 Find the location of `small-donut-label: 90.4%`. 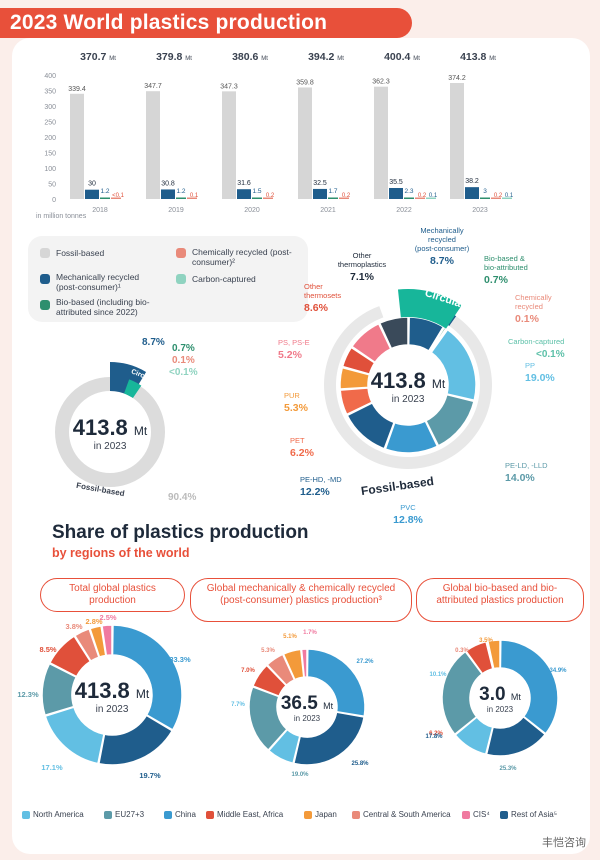

small-donut-label: 90.4% is located at coordinates (182, 497).